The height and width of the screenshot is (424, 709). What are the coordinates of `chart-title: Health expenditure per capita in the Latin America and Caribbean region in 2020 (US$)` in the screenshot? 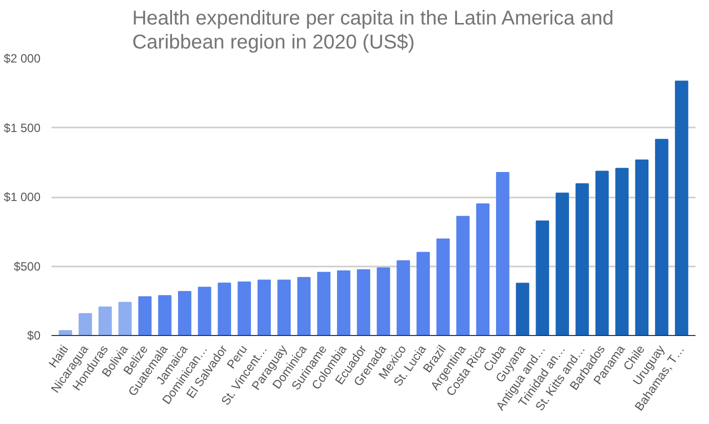 It's located at (373, 30).